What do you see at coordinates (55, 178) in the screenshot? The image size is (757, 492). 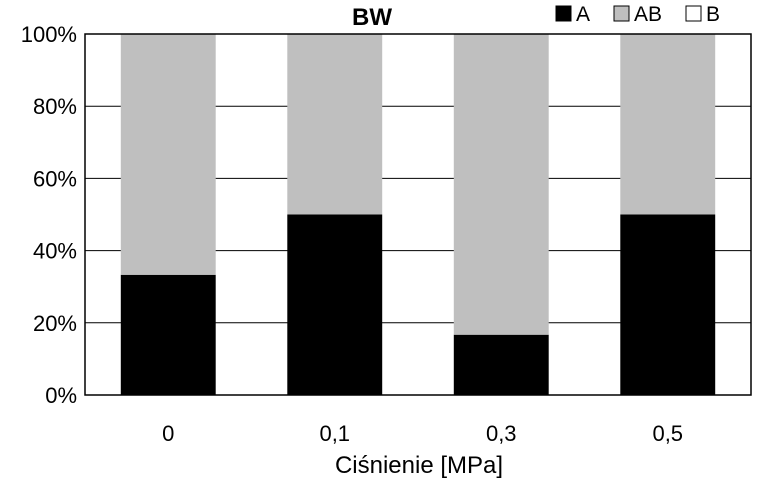 I see `y-tick-label: 60%` at bounding box center [55, 178].